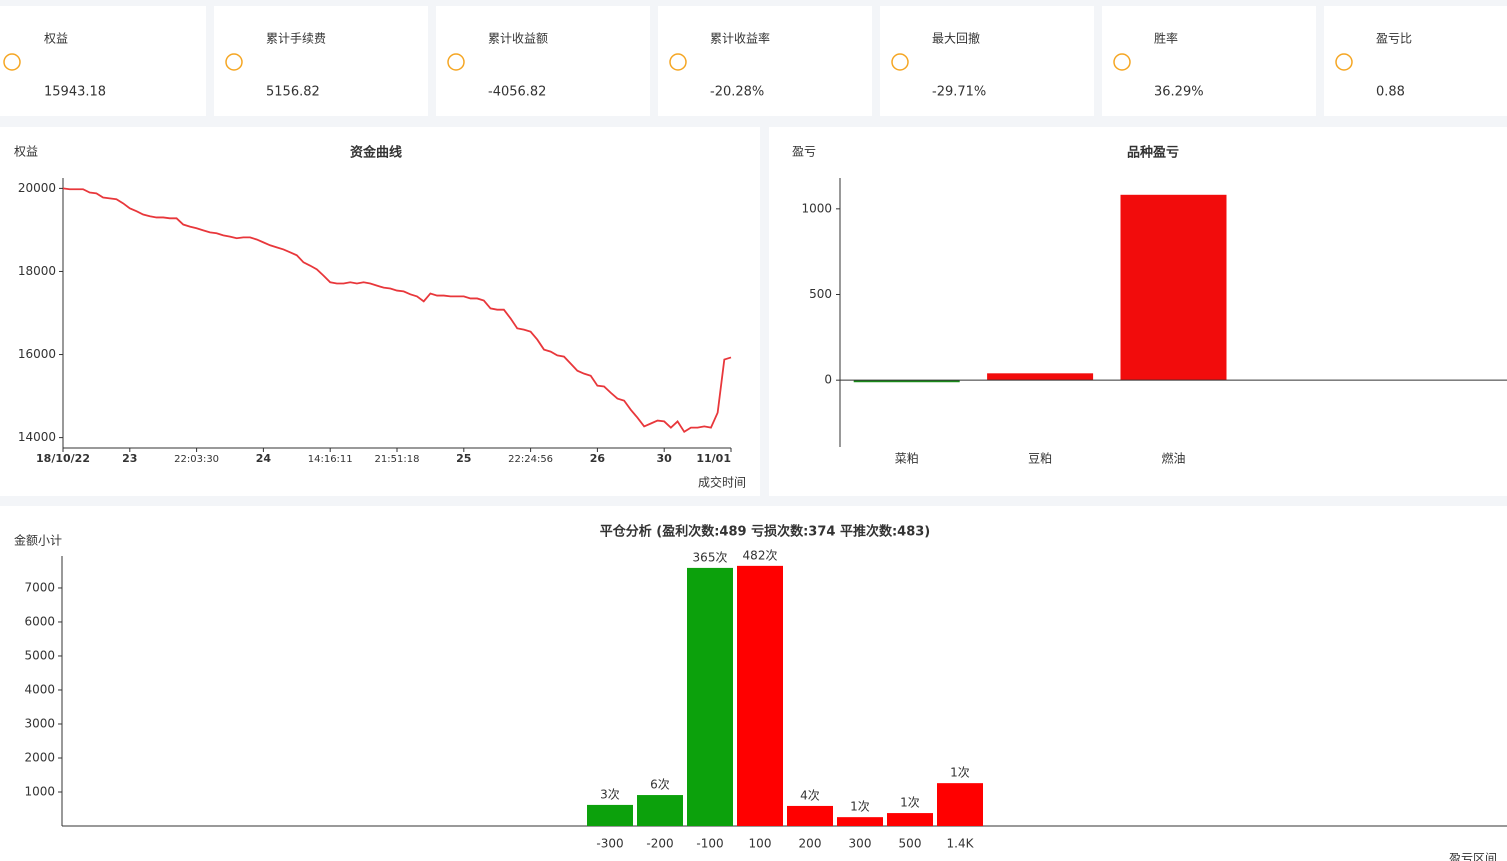 This screenshot has height=861, width=1507. Describe the element at coordinates (264, 458) in the screenshot. I see `x-tick-label: 24` at that location.